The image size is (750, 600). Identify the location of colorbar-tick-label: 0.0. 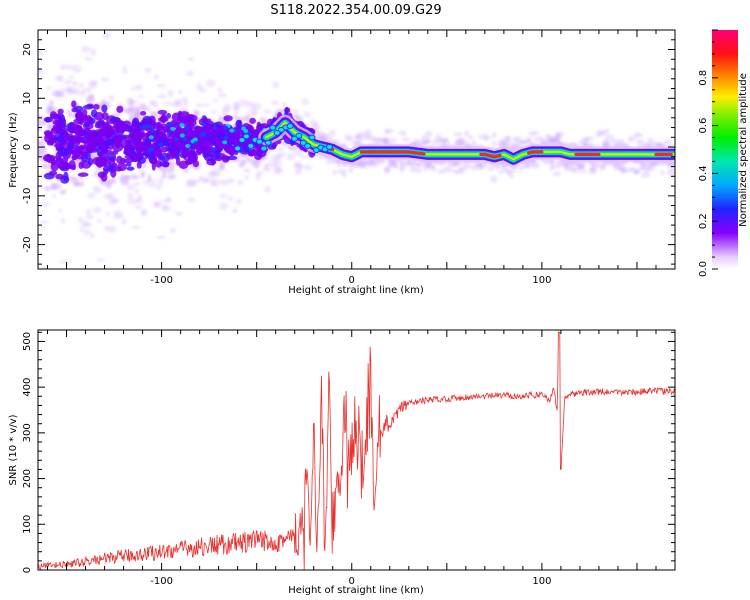
(703, 269).